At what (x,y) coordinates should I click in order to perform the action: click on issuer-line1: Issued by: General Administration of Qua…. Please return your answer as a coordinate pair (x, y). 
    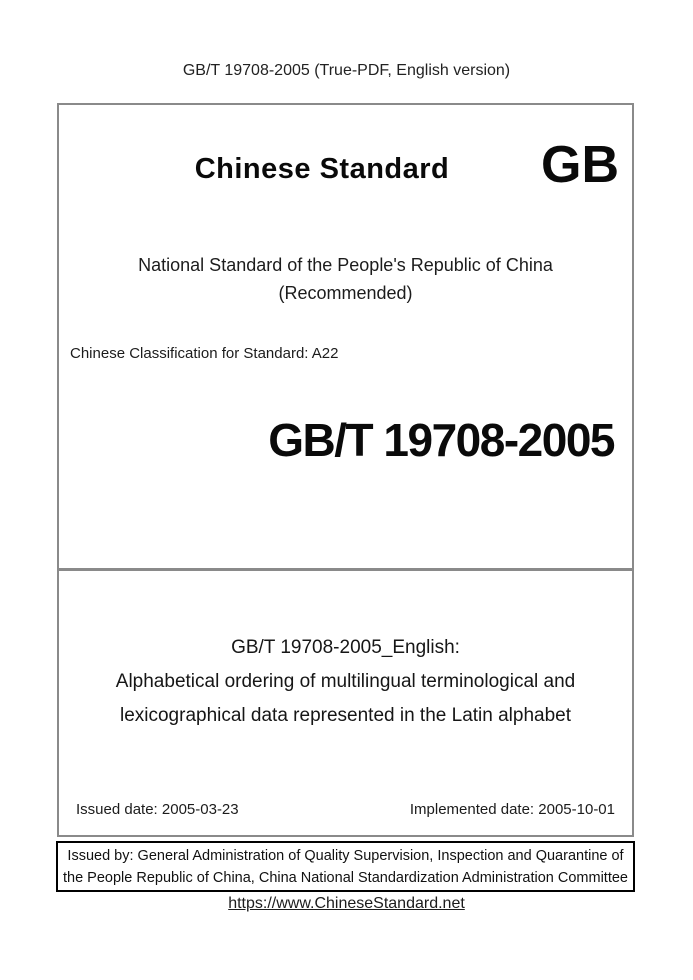
    Looking at the image, I should click on (345, 855).